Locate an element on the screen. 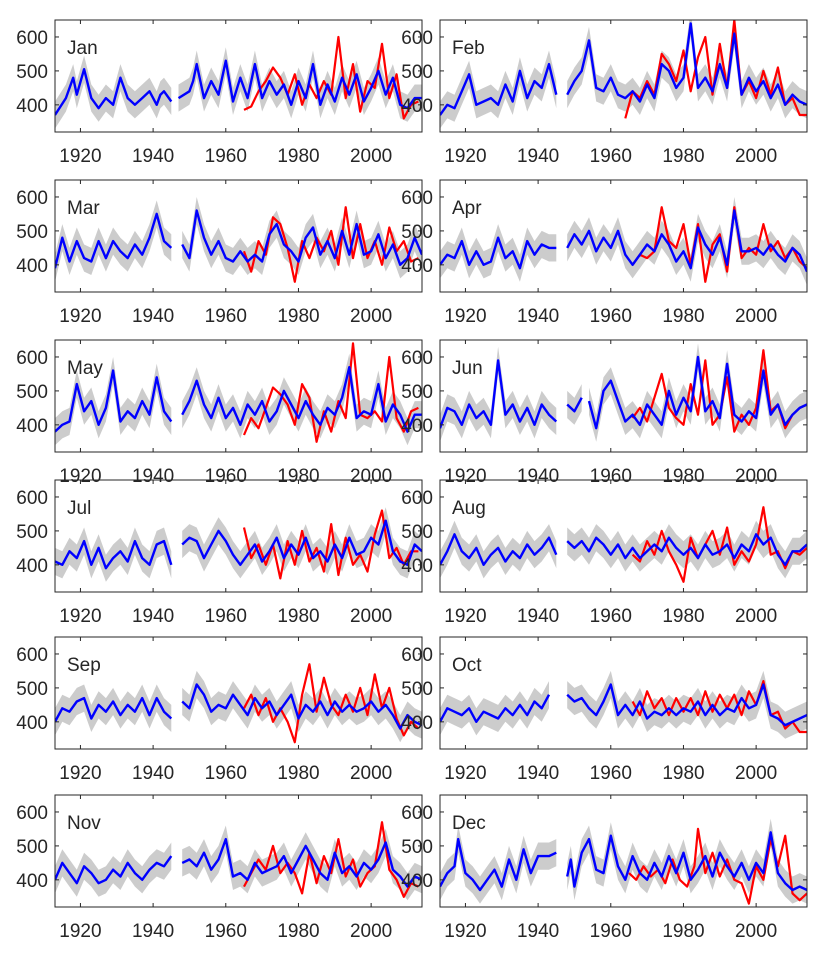 The height and width of the screenshot is (967, 830). panel-jan: 400 500 600 1920 1940 1960 1980 2000 Jan is located at coordinates (219, 93).